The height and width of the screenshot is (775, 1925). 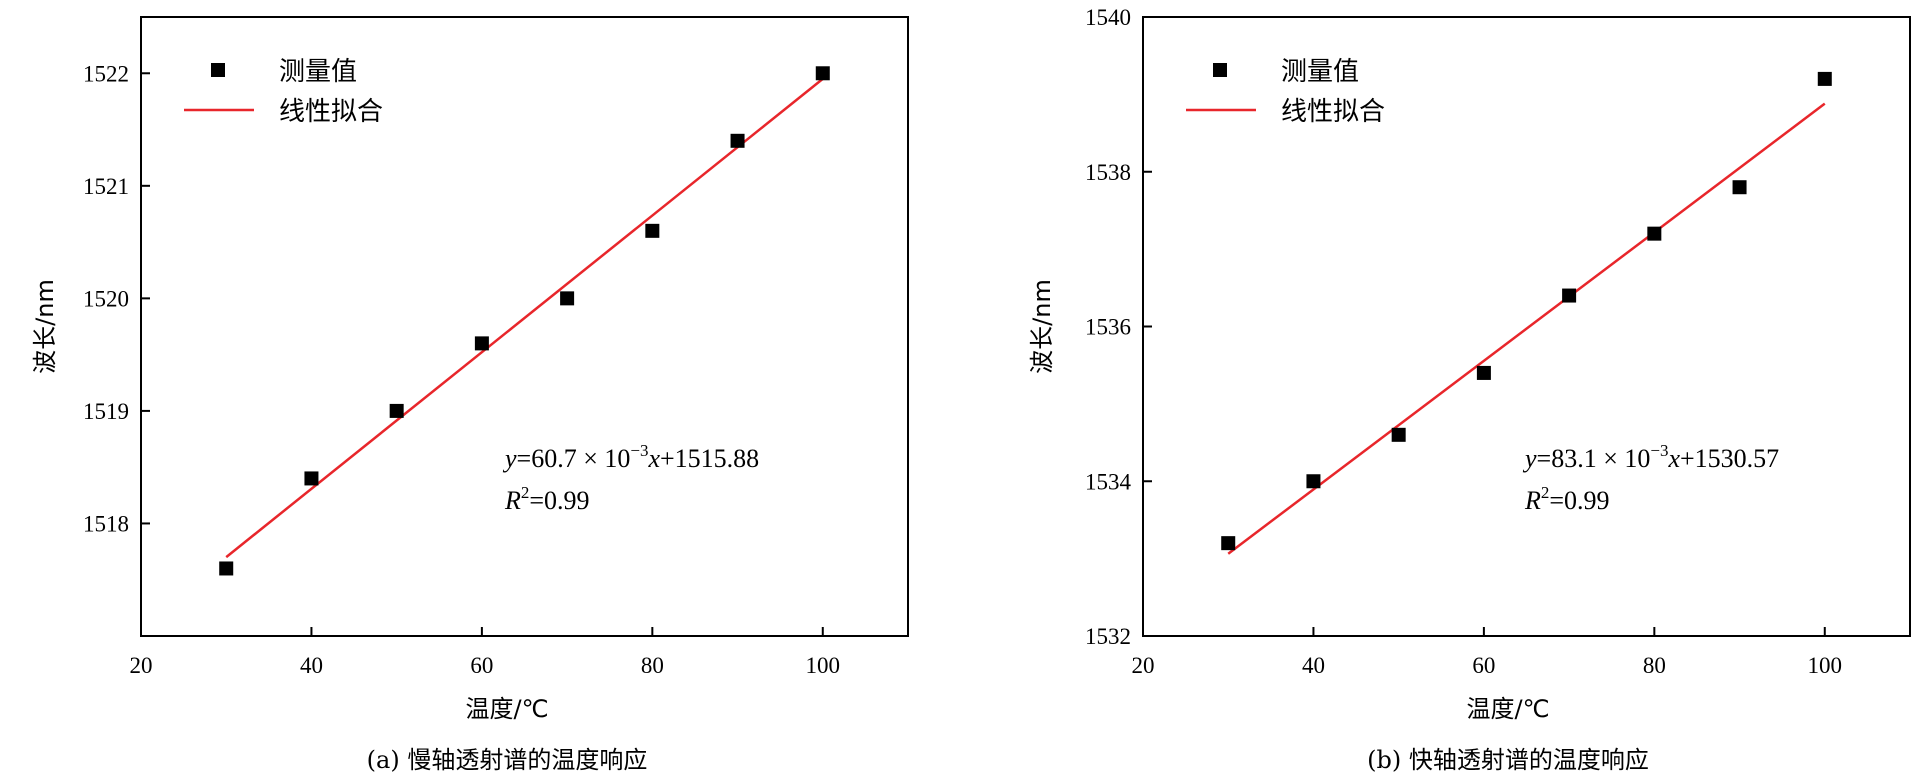 I want to click on fit-equation: y=83.1 × 10−3x+1530.57, so click(x=1650, y=457).